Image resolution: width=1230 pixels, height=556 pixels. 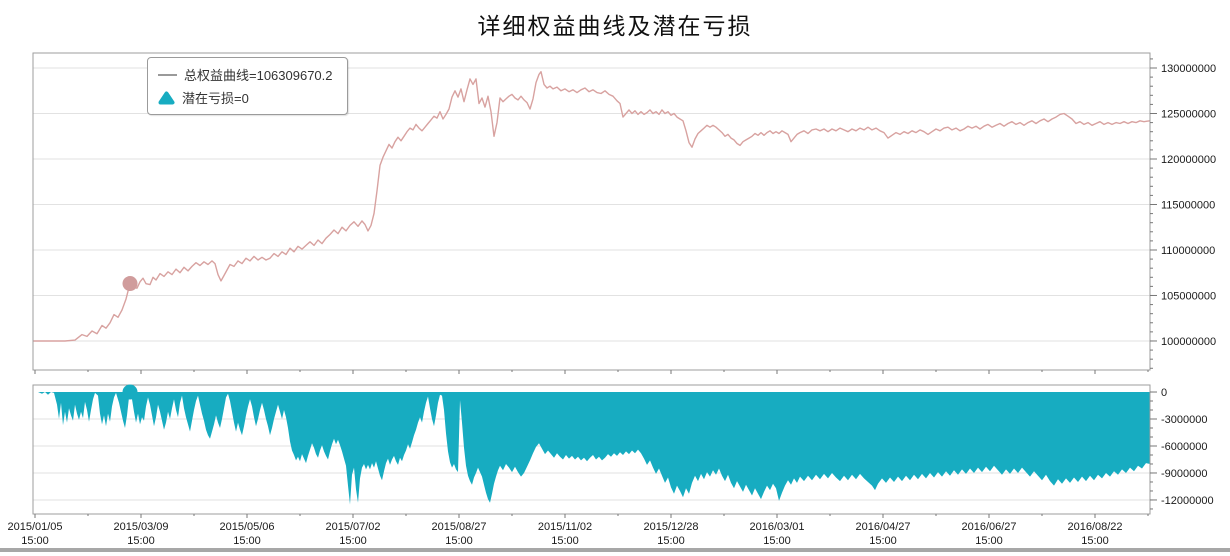 I want to click on y-tick-label: 0, so click(x=1164, y=393).